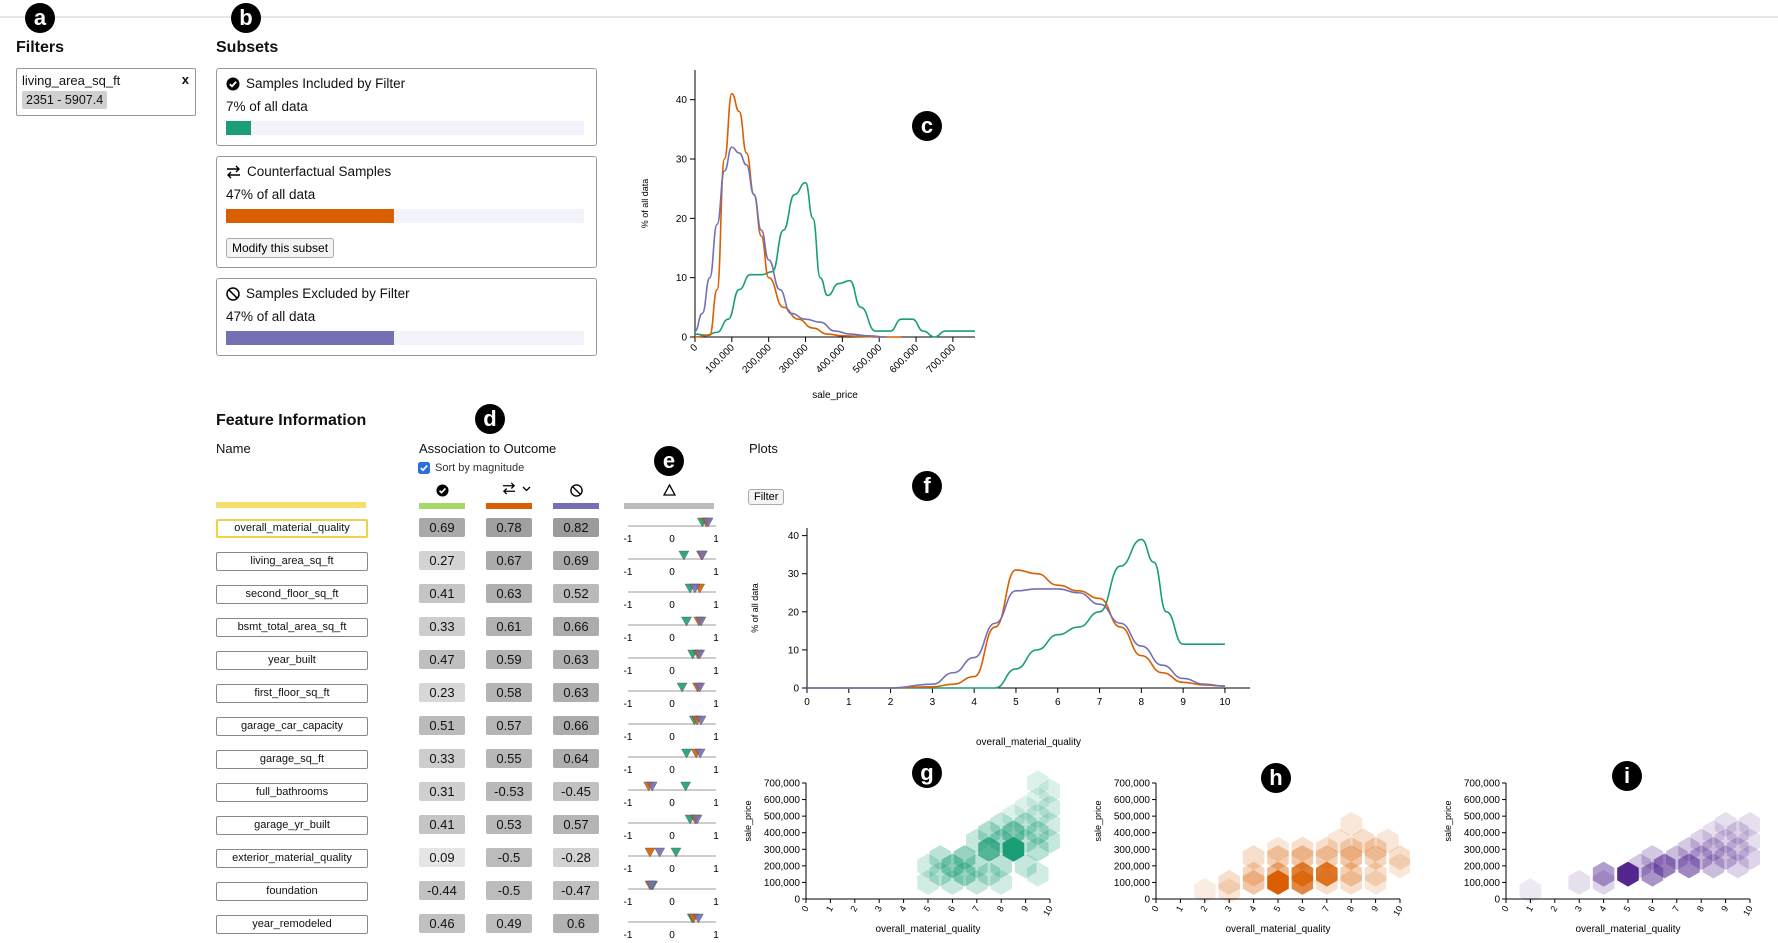 The width and height of the screenshot is (1778, 943). Describe the element at coordinates (292, 561) in the screenshot. I see `feature-name-button: living_area_sq_ft` at that location.